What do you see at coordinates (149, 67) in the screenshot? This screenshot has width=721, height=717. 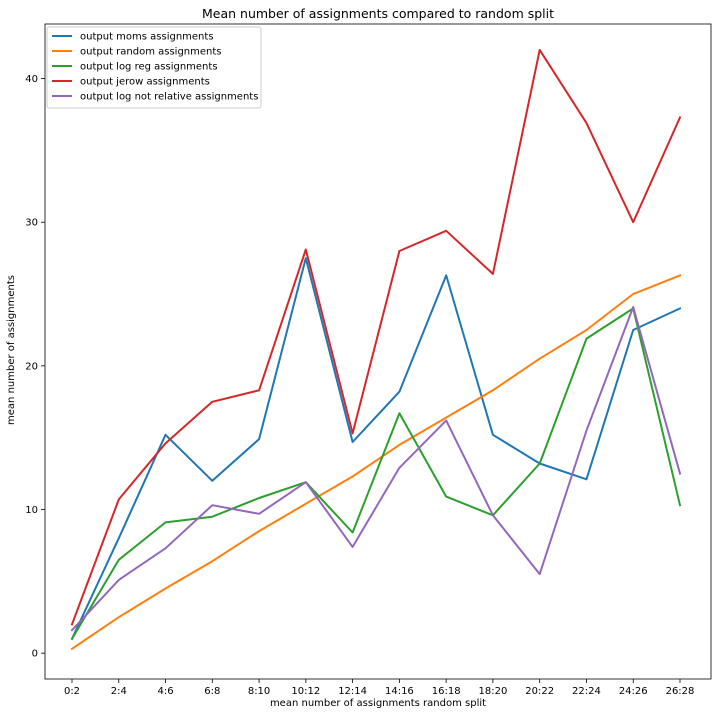 I see `legend-label-2: output log reg assignments` at bounding box center [149, 67].